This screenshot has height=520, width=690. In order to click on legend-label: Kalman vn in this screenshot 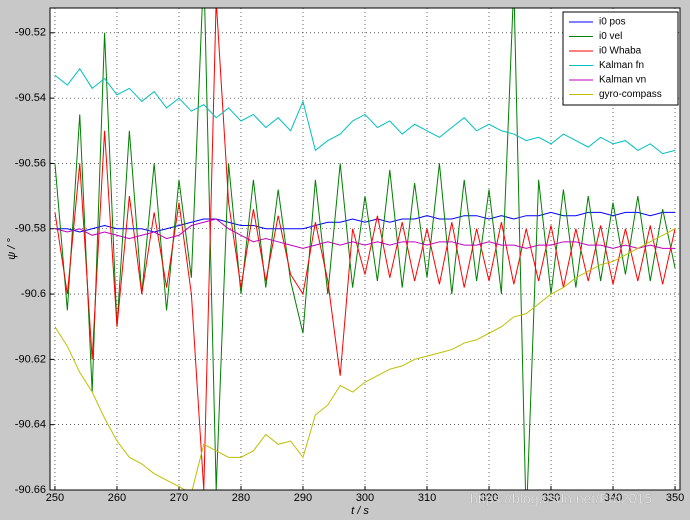, I will do `click(622, 80)`.